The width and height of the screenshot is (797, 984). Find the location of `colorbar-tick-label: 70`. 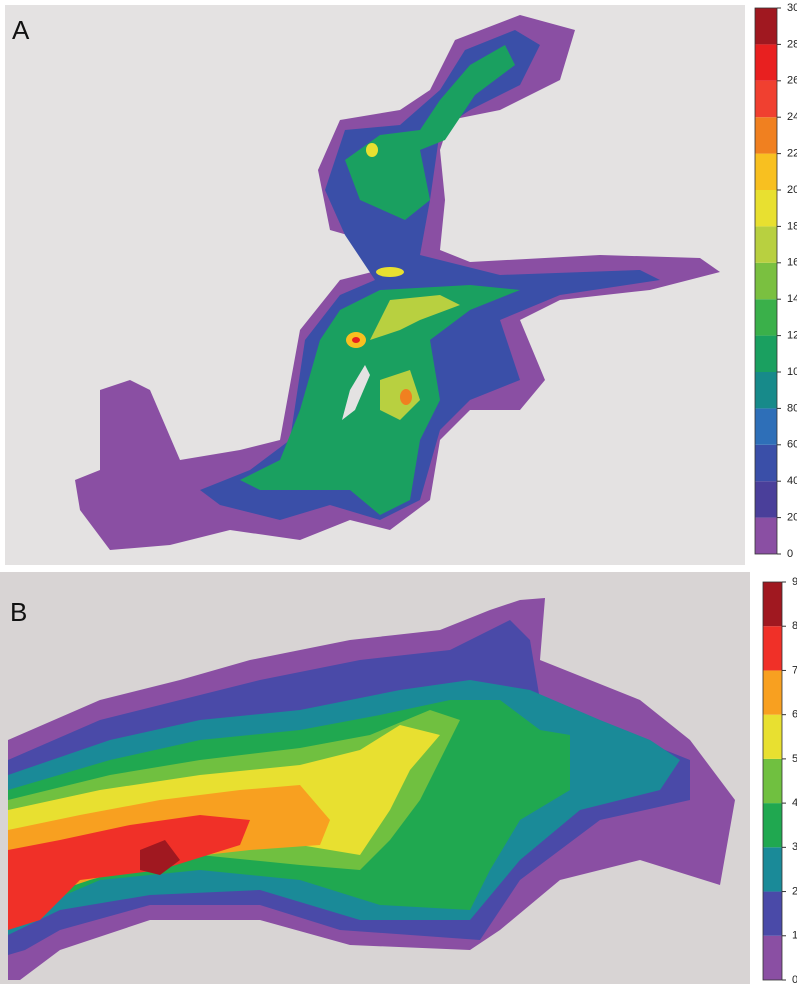

colorbar-tick-label: 70 is located at coordinates (794, 670).